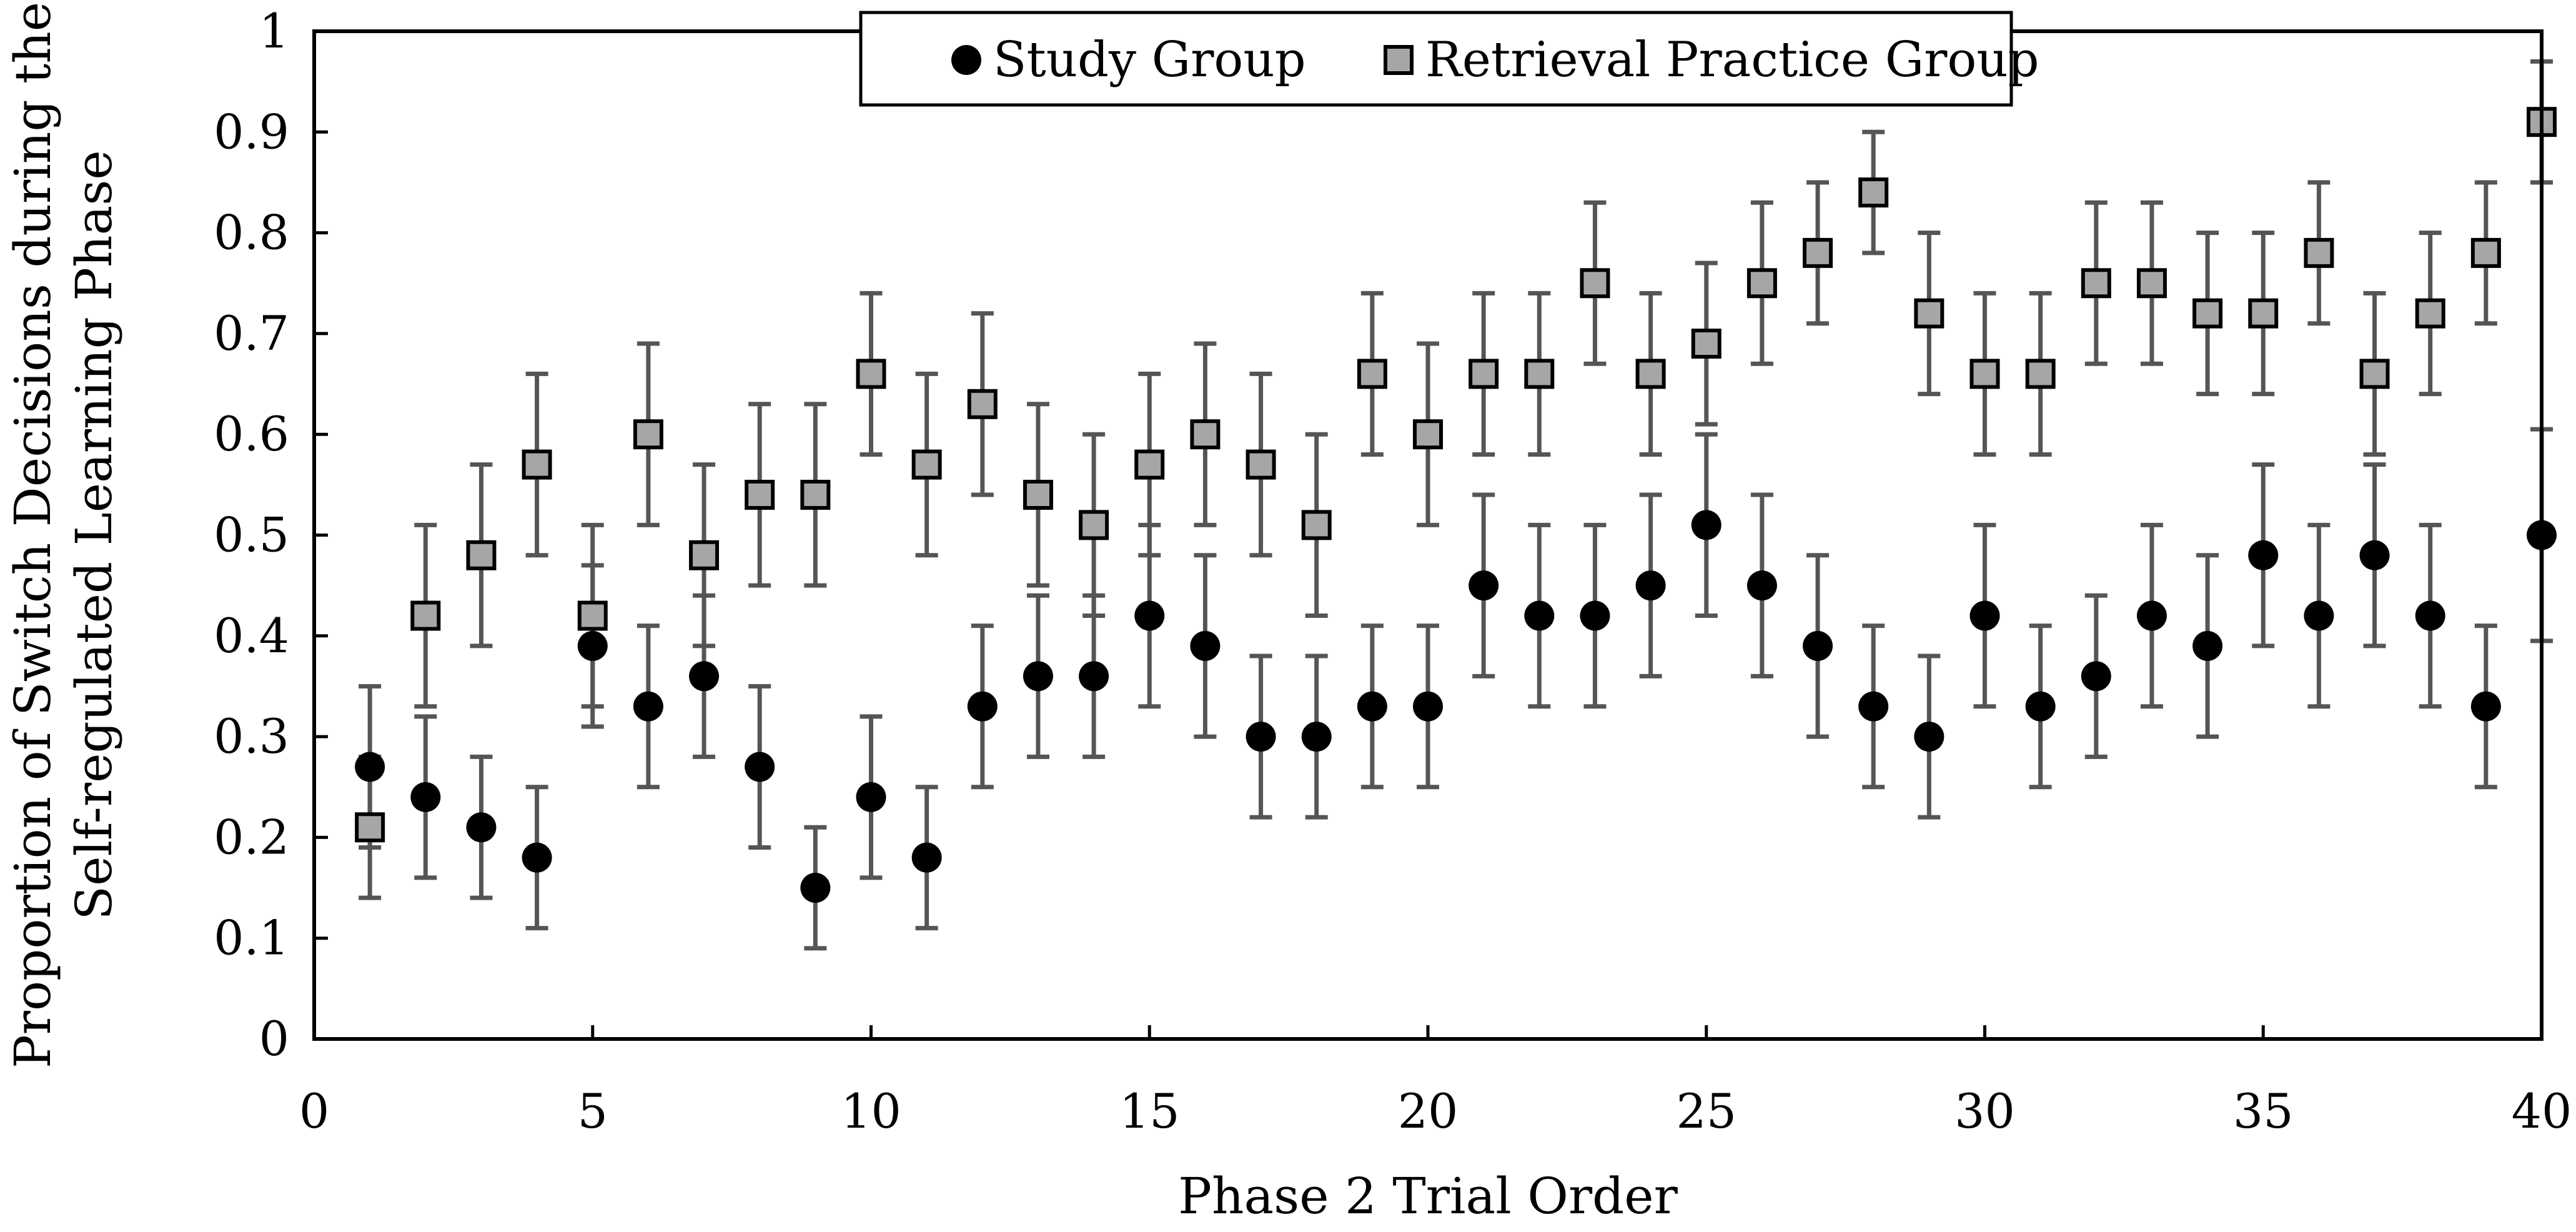 Image resolution: width=2576 pixels, height=1232 pixels. Describe the element at coordinates (251, 434) in the screenshot. I see `y-tick-label: 0.6` at that location.